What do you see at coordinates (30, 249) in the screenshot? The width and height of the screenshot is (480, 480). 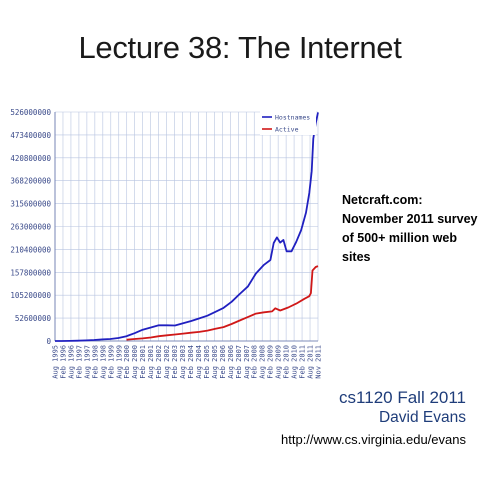 I see `y-tick-label: 210400000` at bounding box center [30, 249].